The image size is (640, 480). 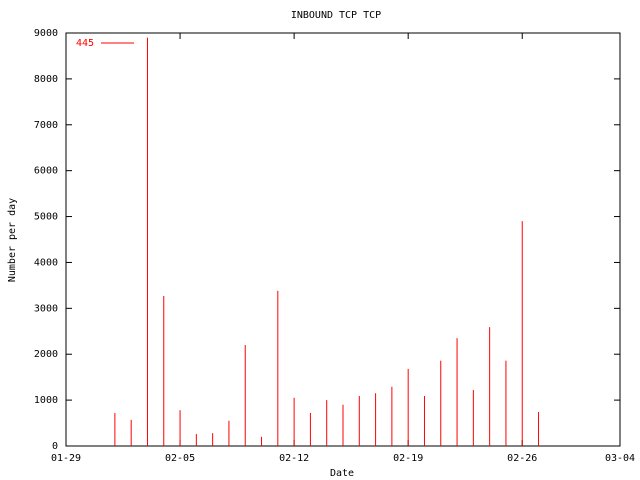 What do you see at coordinates (620, 458) in the screenshot?
I see `x-tick-label: 03-04` at bounding box center [620, 458].